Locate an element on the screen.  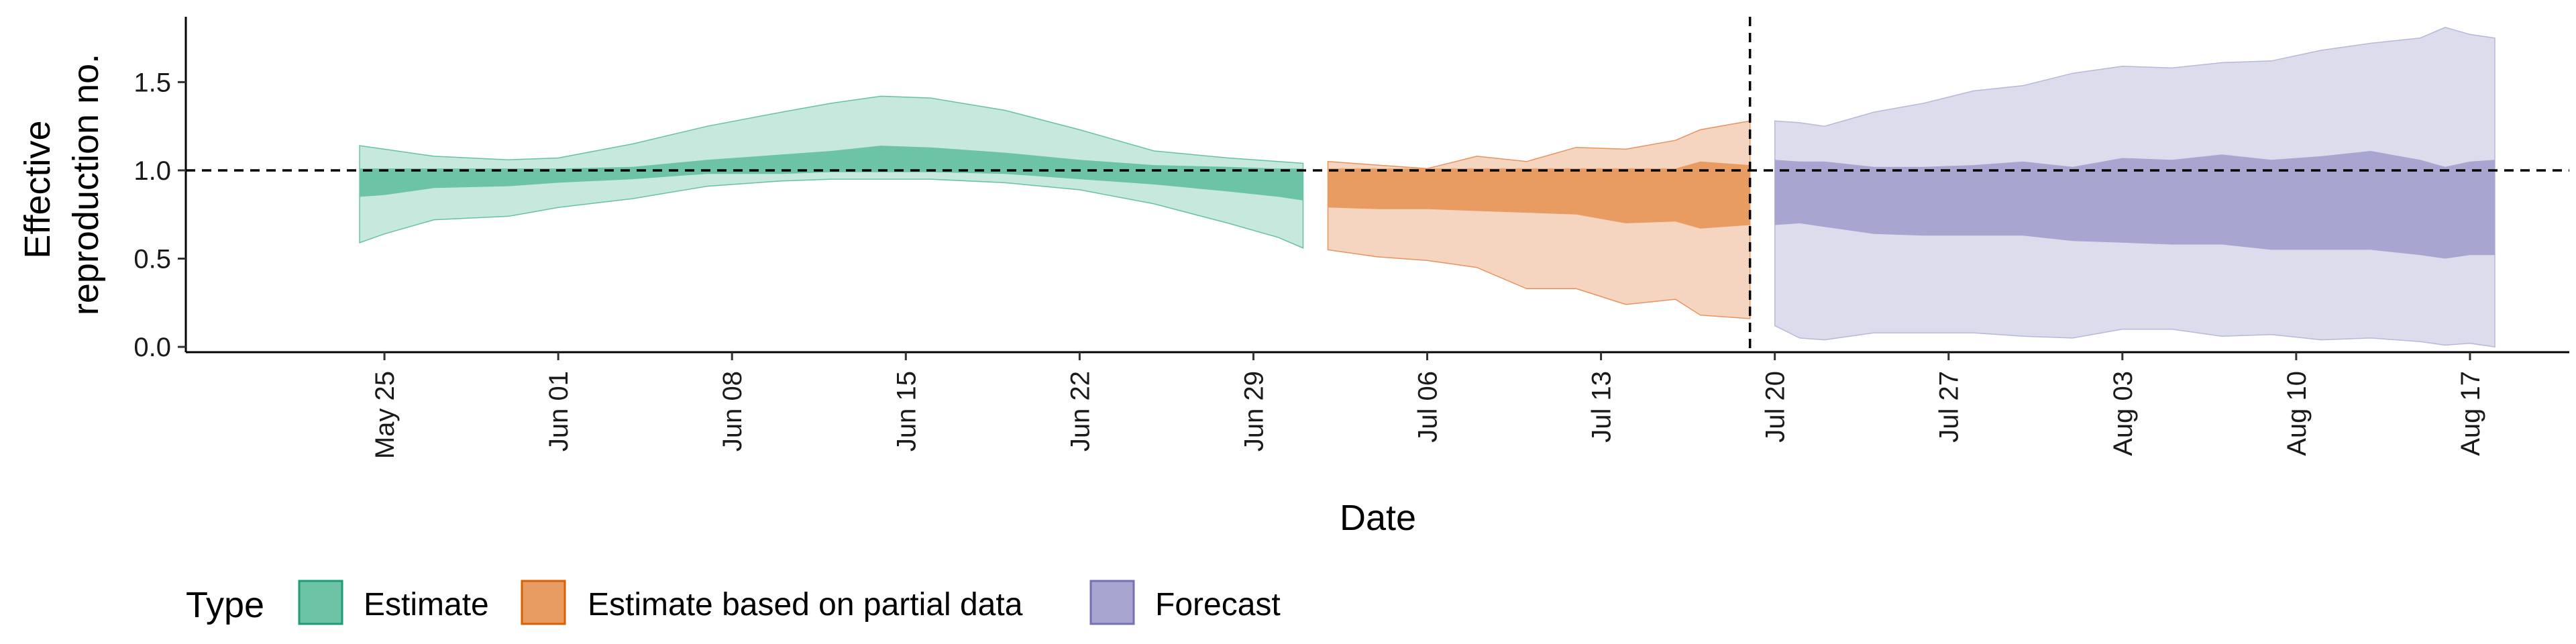
legend-label-estimate: Estimate is located at coordinates (426, 605).